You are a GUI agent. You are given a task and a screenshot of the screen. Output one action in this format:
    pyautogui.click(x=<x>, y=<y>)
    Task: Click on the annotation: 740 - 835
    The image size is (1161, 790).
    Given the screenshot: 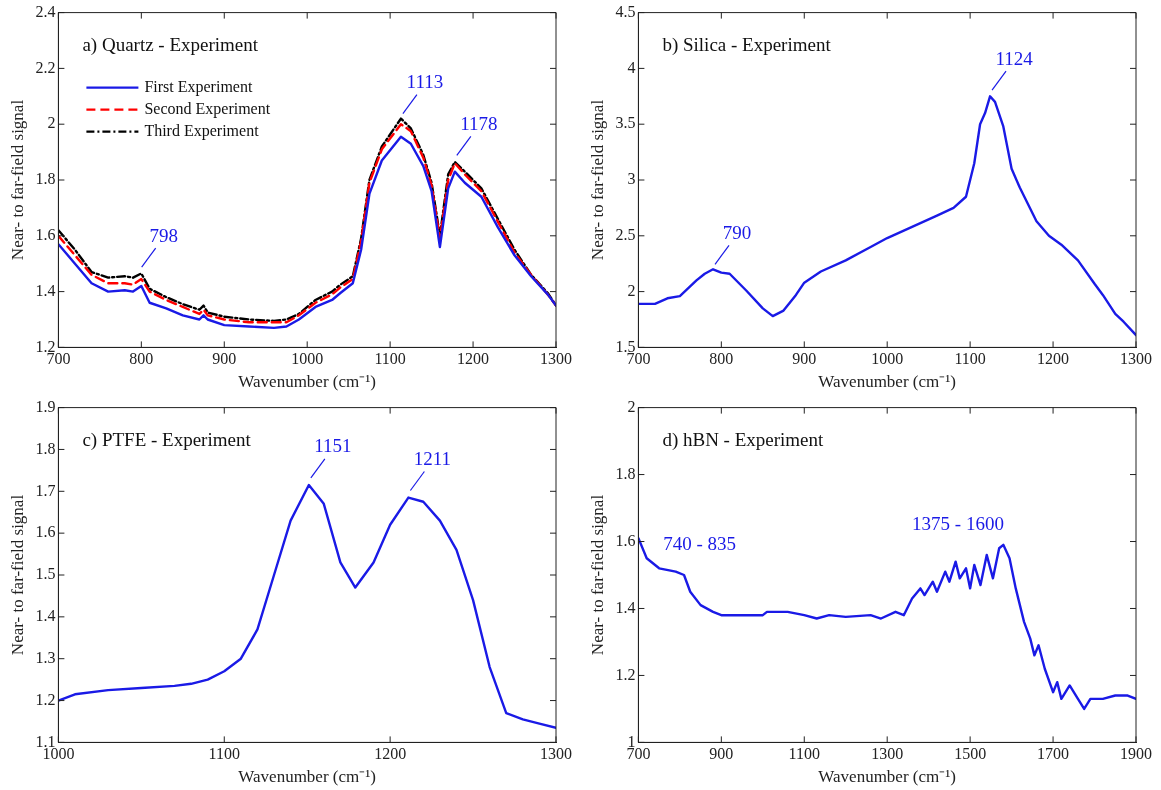 What is the action you would take?
    pyautogui.click(x=700, y=543)
    